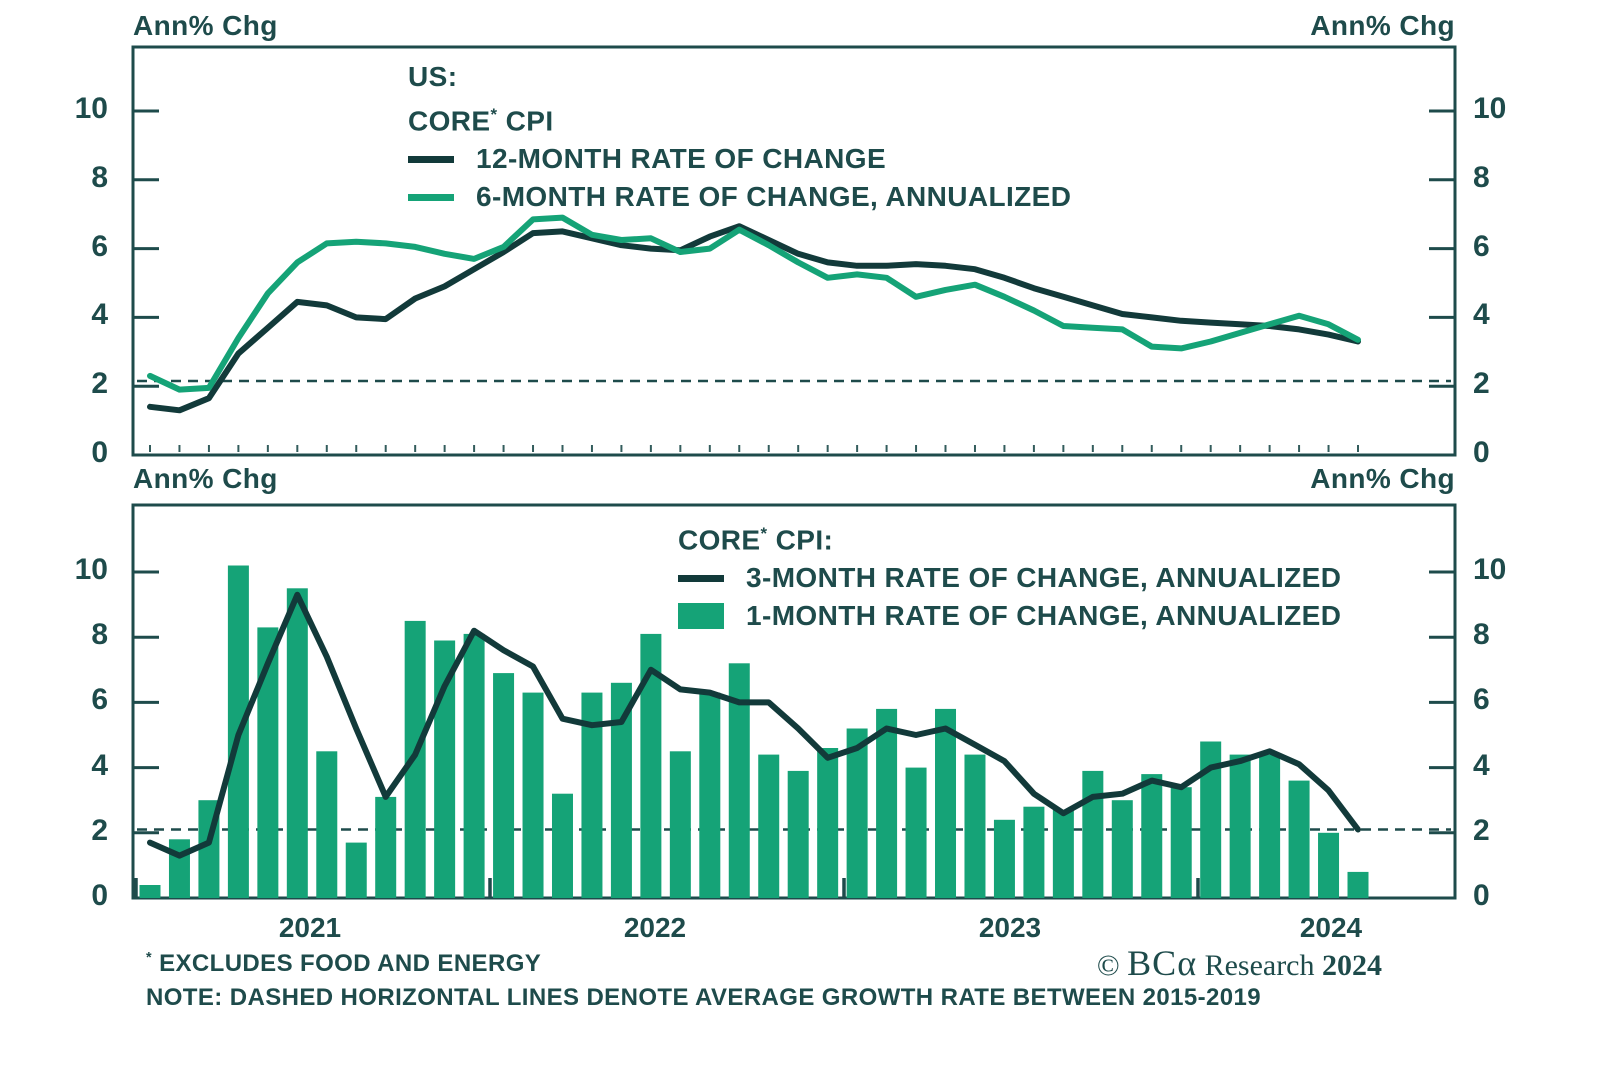 The height and width of the screenshot is (1091, 1600). What do you see at coordinates (99, 384) in the screenshot?
I see `top-ytick-label-left-2: 2` at bounding box center [99, 384].